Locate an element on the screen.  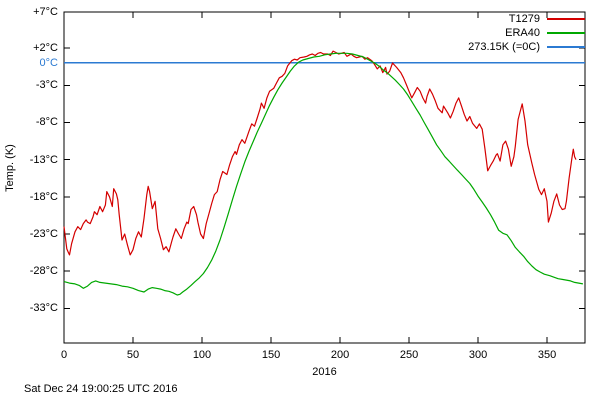
legend-label-freezing: 273.15K (=0C) is located at coordinates (504, 47).